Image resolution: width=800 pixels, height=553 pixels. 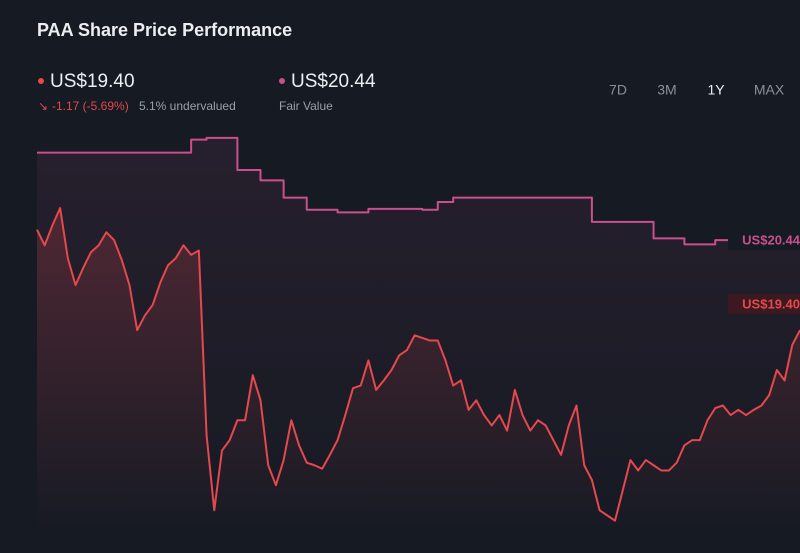 What do you see at coordinates (92, 81) in the screenshot?
I see `price-label: US$19.40` at bounding box center [92, 81].